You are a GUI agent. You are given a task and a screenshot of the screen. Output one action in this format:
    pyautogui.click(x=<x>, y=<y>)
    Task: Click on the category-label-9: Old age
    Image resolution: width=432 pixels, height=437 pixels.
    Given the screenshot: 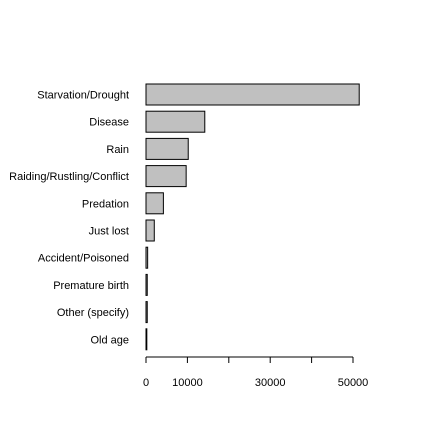 What is the action you would take?
    pyautogui.click(x=109, y=340)
    